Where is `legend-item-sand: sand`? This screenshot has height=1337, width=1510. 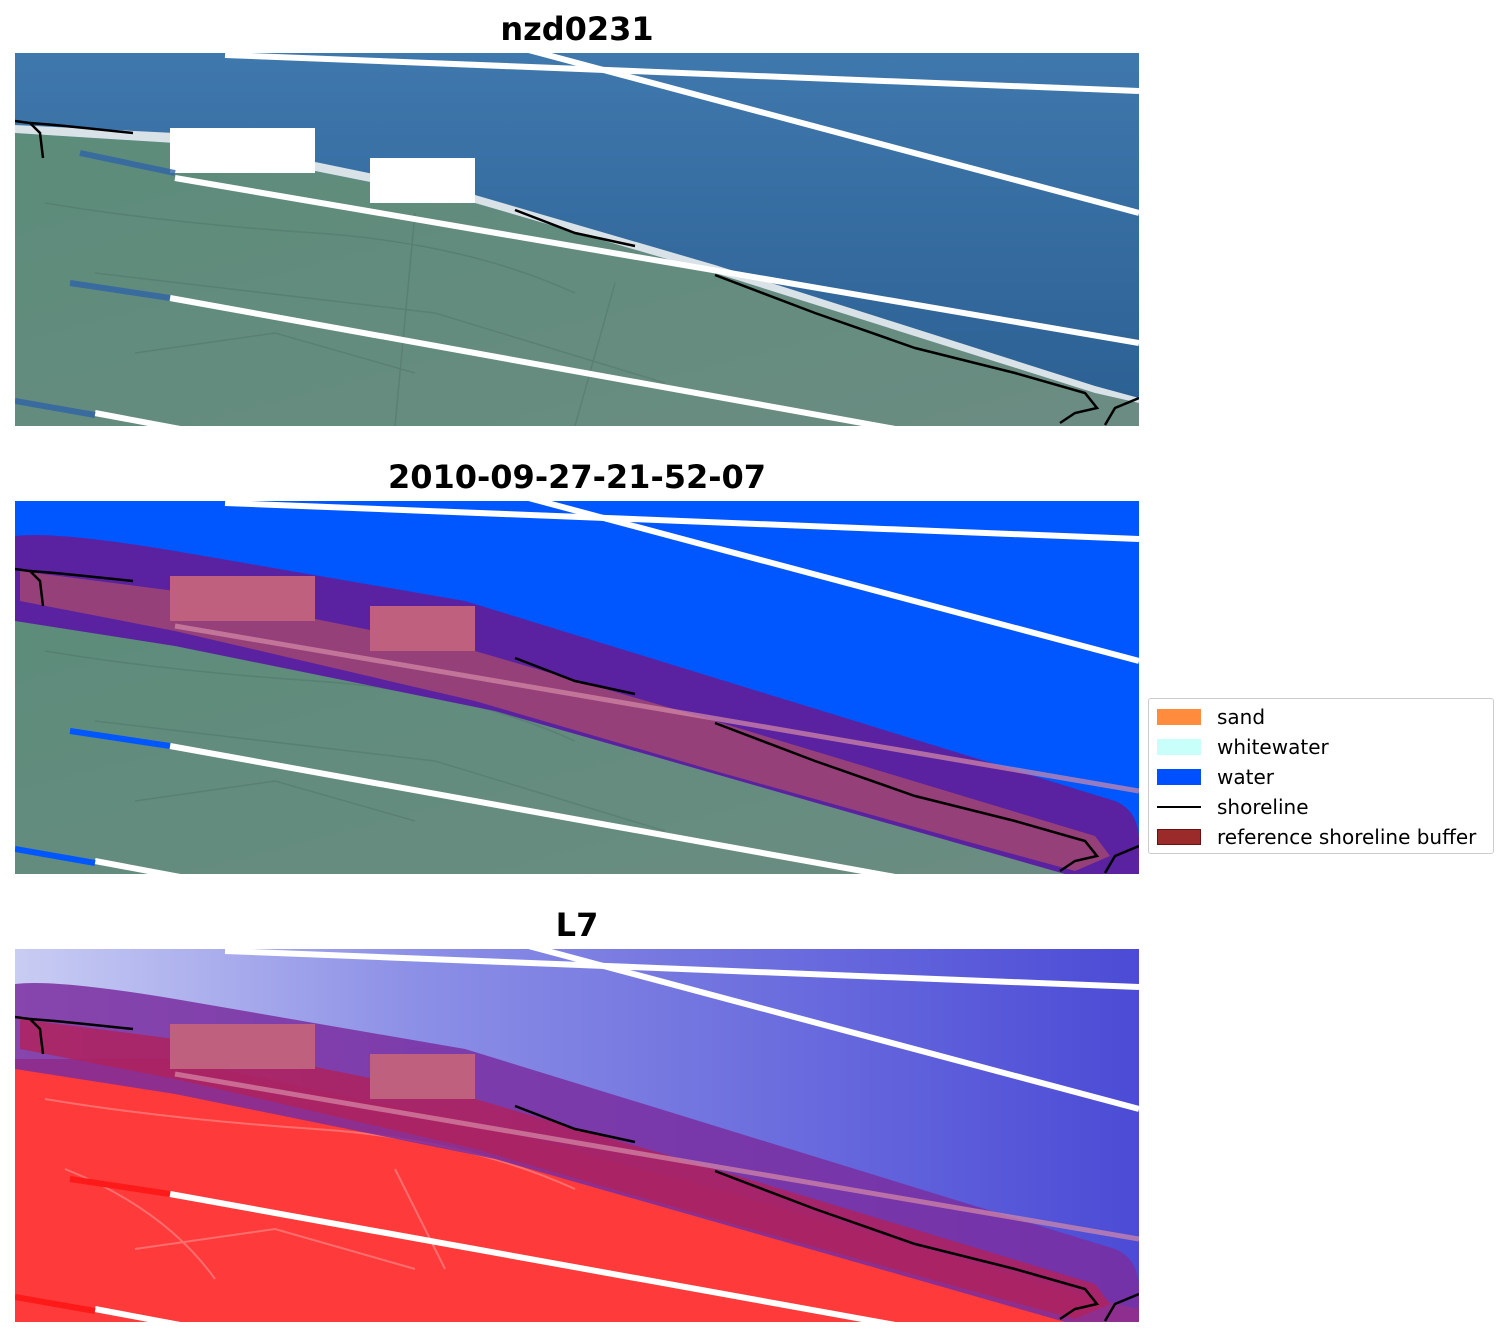 legend-item-sand: sand is located at coordinates (1321, 716).